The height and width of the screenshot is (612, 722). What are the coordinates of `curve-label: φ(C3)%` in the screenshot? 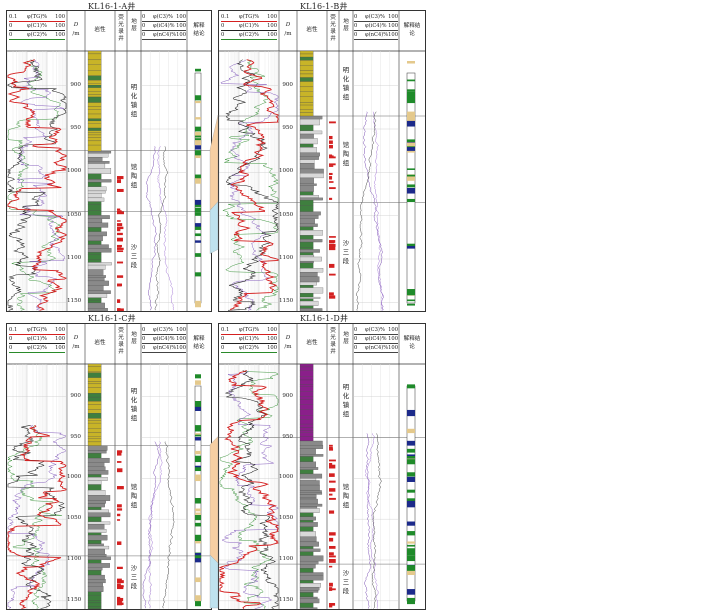 It's located at (163, 17).